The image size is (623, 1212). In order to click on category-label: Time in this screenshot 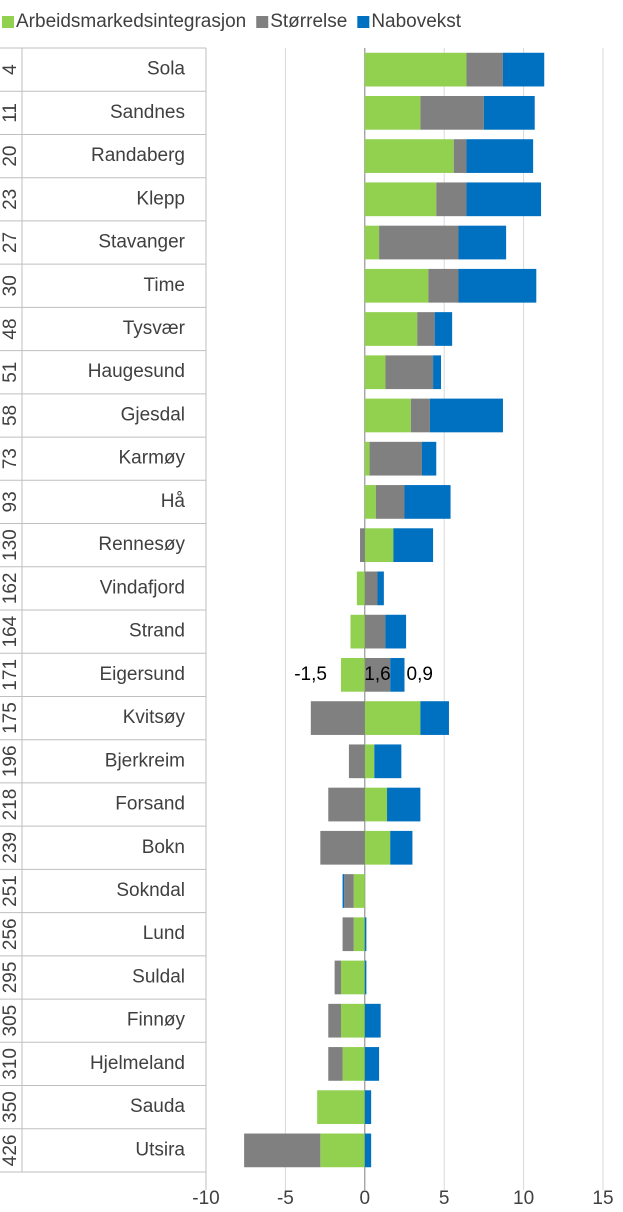, I will do `click(164, 285)`.